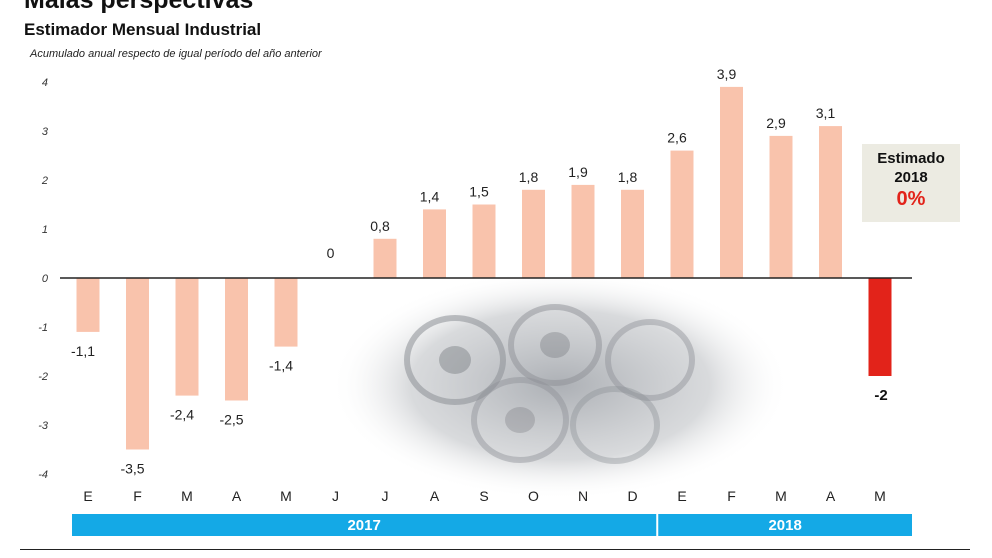 This screenshot has height=558, width=992. What do you see at coordinates (281, 366) in the screenshot?
I see `data-label: -1,4` at bounding box center [281, 366].